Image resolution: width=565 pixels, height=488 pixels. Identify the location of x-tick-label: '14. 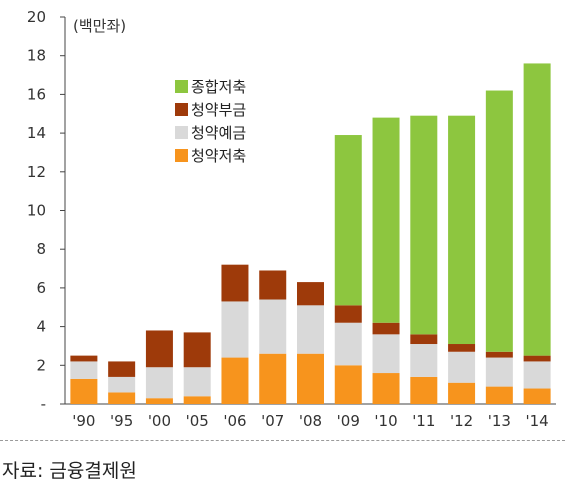
(537, 421).